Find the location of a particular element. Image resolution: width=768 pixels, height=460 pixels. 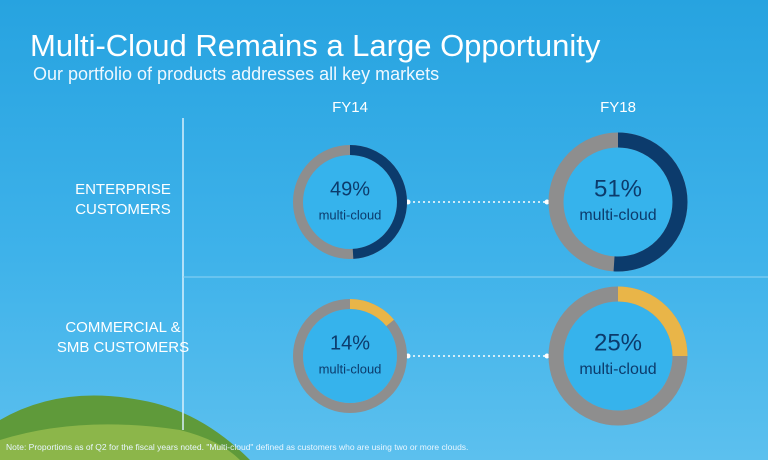

value-label: 14% is located at coordinates (350, 343).